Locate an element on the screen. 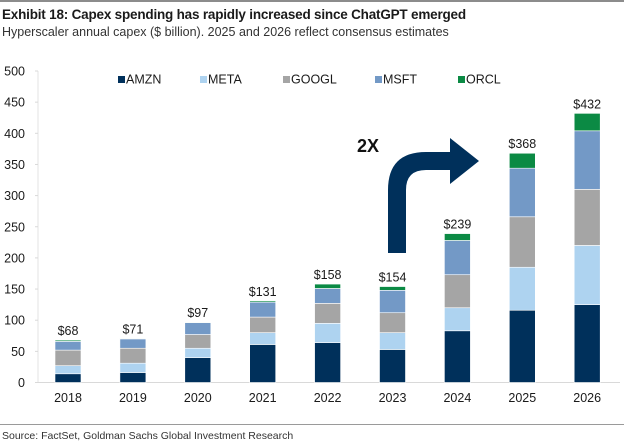  total-label: $97 is located at coordinates (197, 313).